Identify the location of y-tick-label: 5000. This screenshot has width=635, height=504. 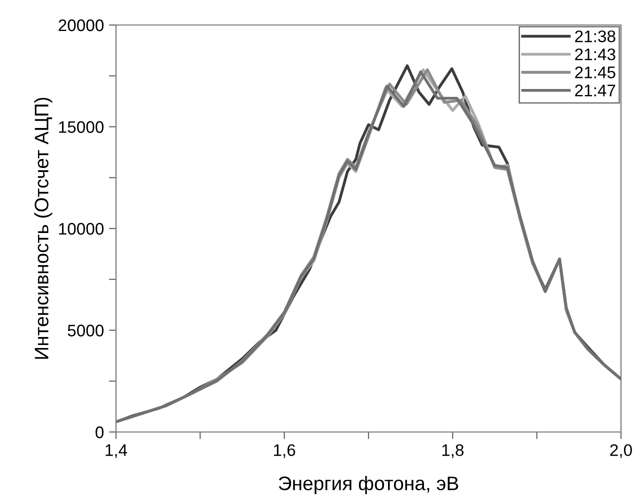
(86, 330).